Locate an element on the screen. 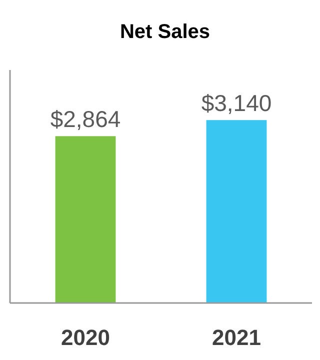 The image size is (320, 360). data-label: $3,140 is located at coordinates (236, 103).